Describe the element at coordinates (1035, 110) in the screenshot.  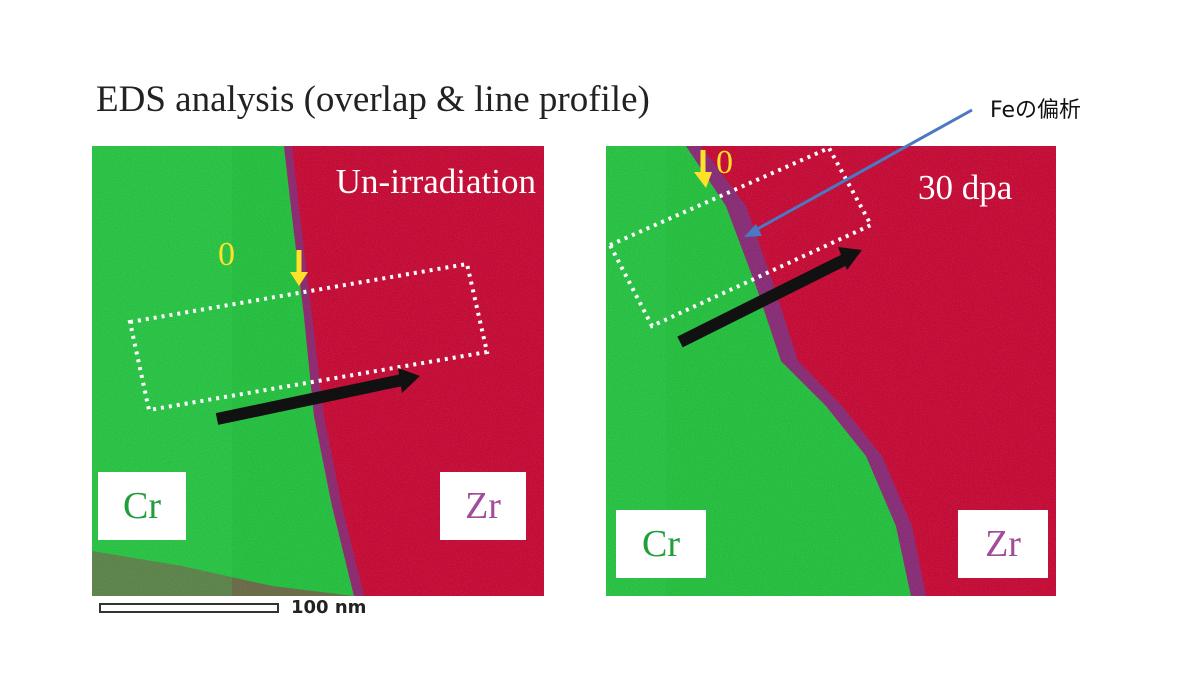
I see `fe-segregation-annotation: Feの偏析` at that location.